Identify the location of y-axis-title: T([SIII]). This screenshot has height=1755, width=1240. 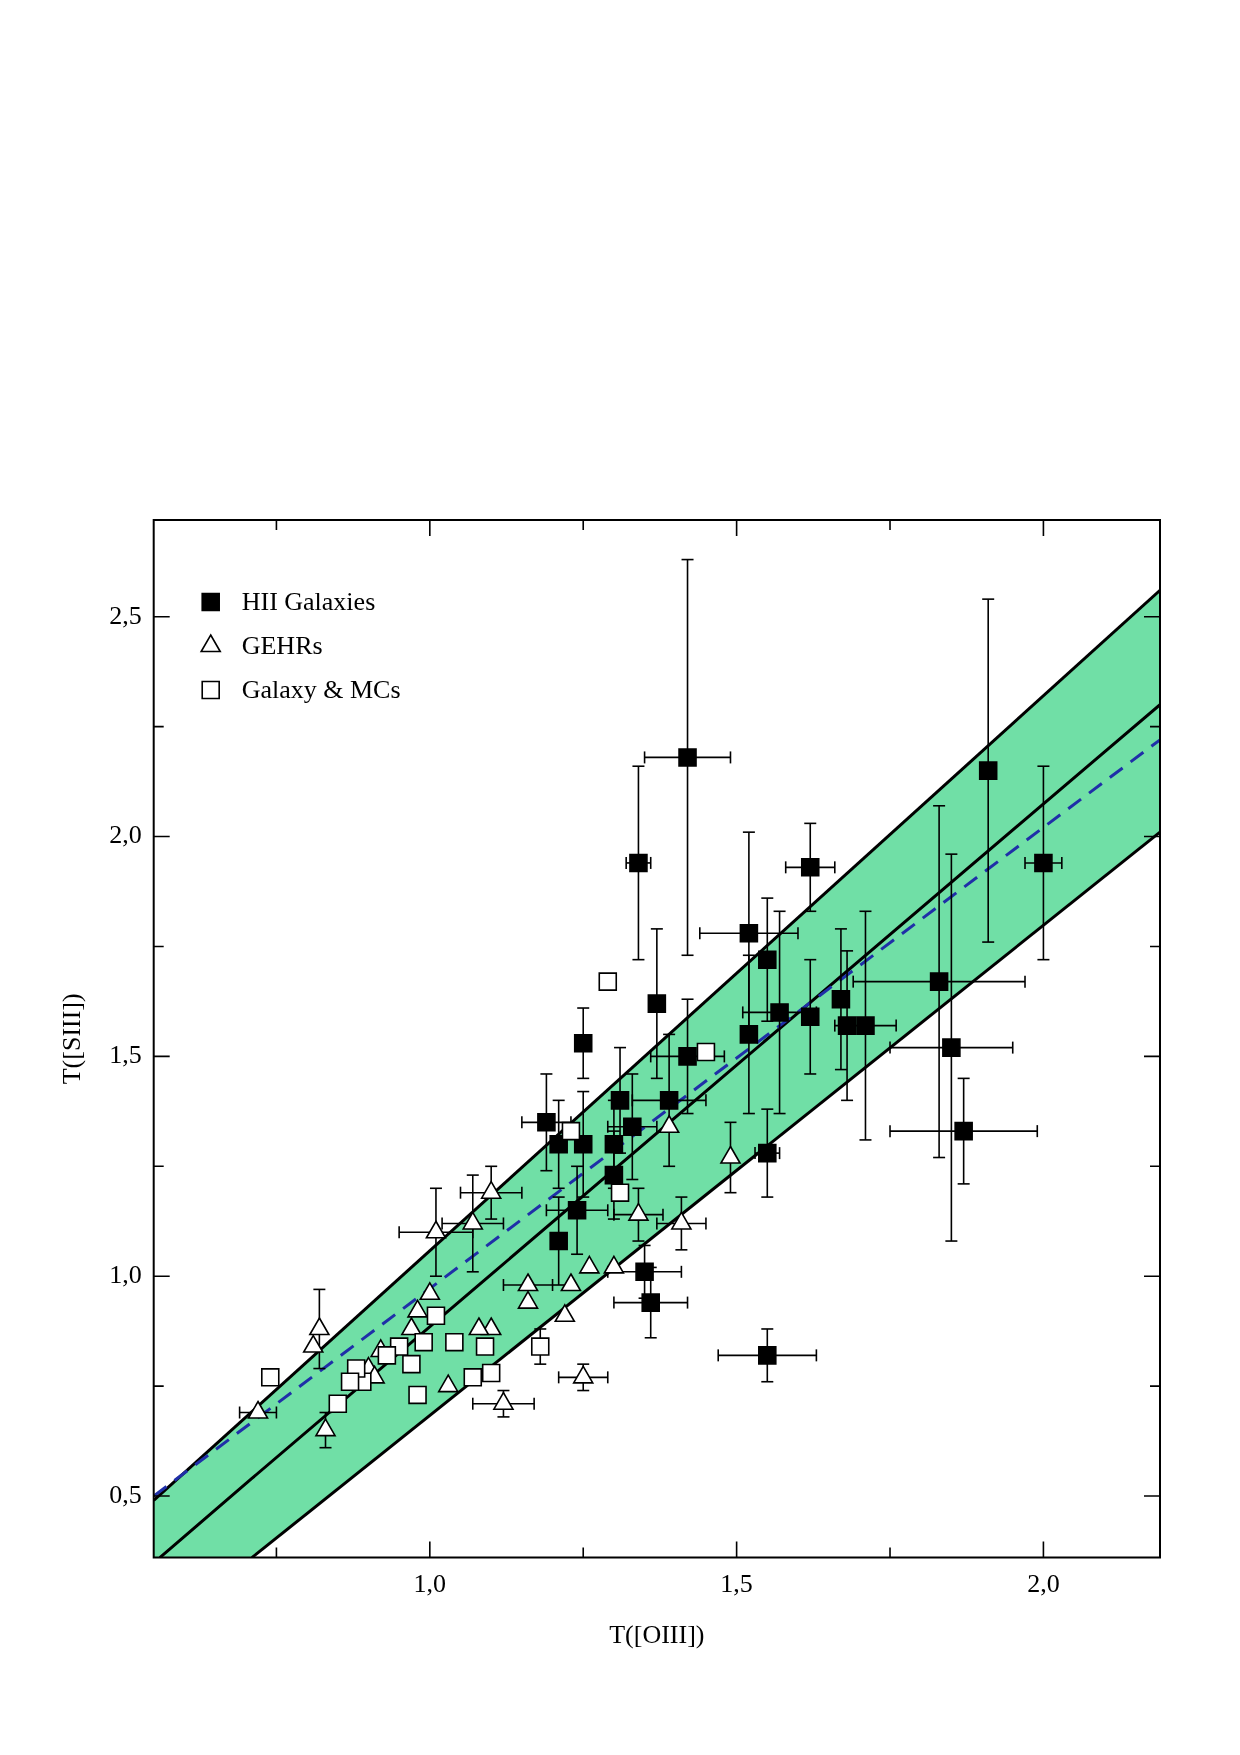
(72, 1039).